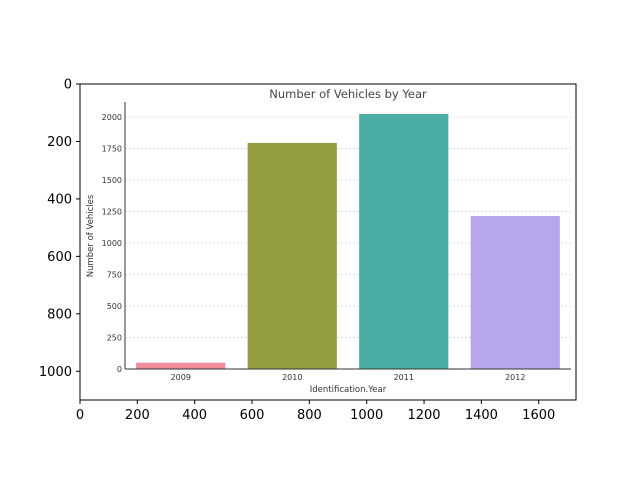 The height and width of the screenshot is (484, 640). What do you see at coordinates (292, 255) in the screenshot?
I see `bar-2010` at bounding box center [292, 255].